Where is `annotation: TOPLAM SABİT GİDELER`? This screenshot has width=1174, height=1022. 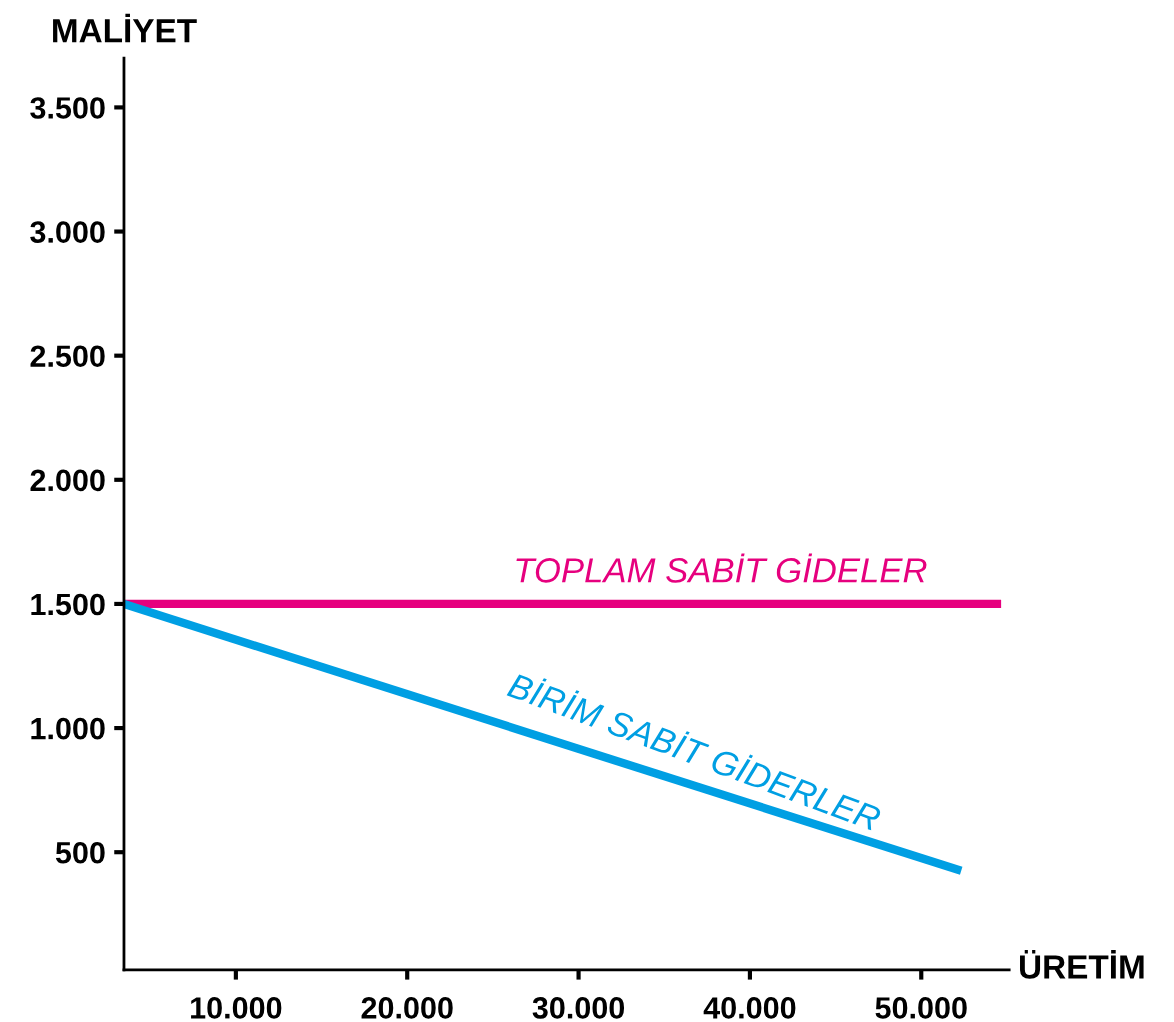
annotation: TOPLAM SABİT GİDELER is located at coordinates (721, 568).